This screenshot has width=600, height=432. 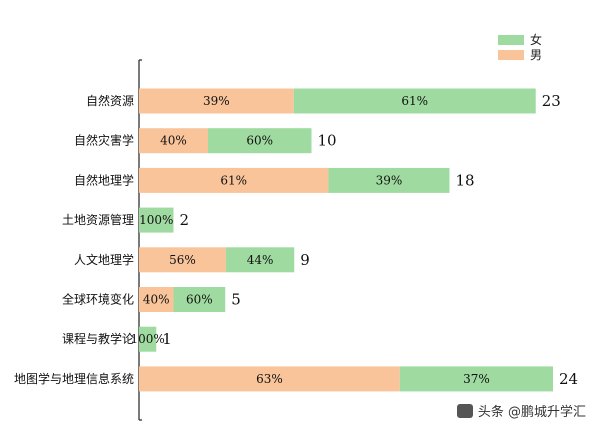 I want to click on legend-label: 女, so click(x=536, y=39).